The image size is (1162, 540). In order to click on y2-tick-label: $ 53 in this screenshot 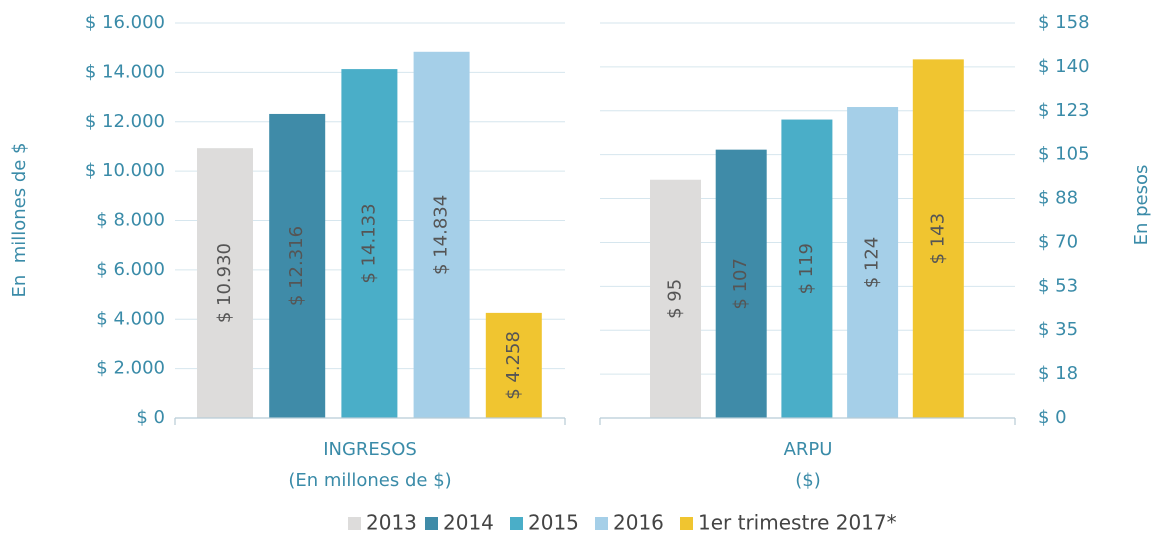, I will do `click(1058, 285)`.